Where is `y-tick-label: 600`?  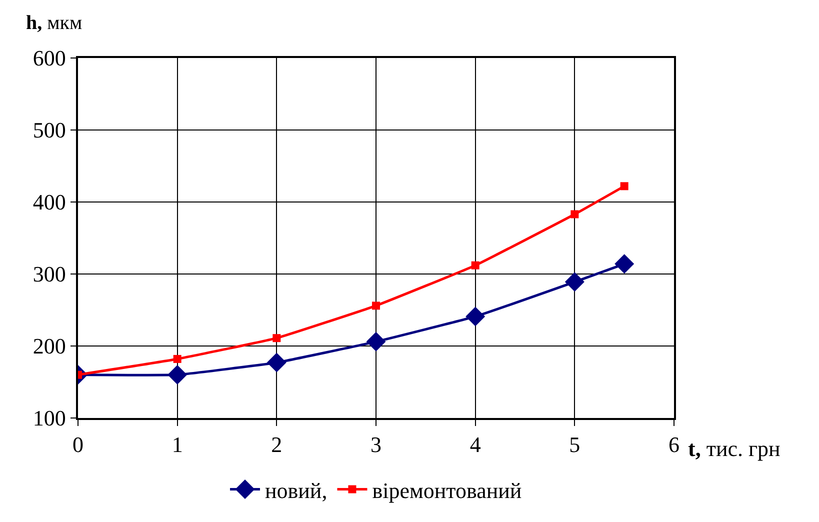
y-tick-label: 600 is located at coordinates (49, 58).